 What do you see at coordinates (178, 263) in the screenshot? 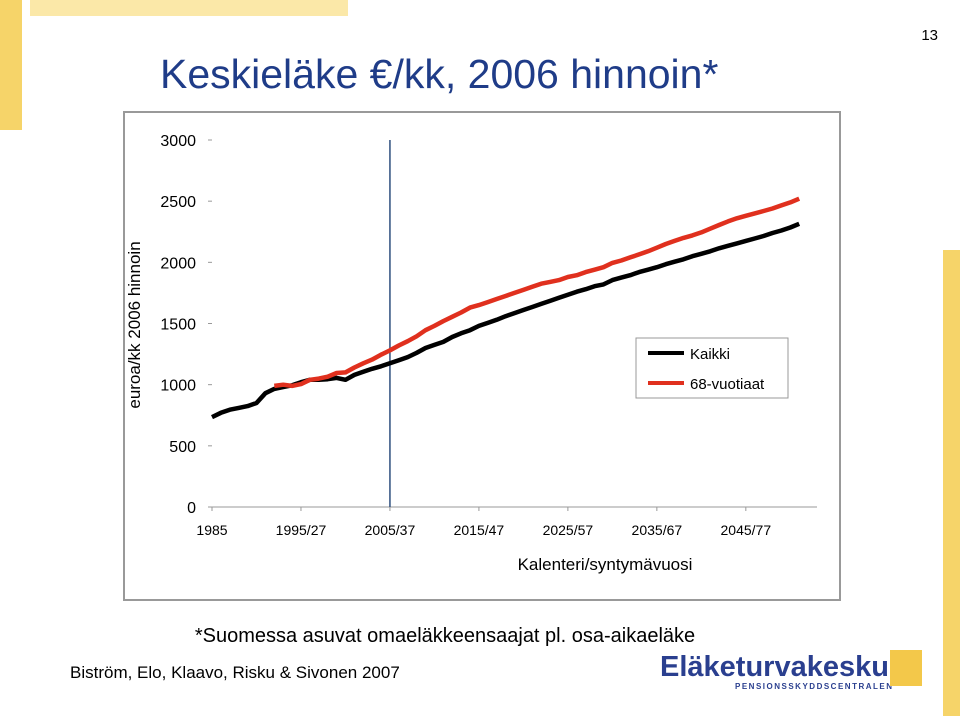
I see `y-tick-label: 2000` at bounding box center [178, 263].